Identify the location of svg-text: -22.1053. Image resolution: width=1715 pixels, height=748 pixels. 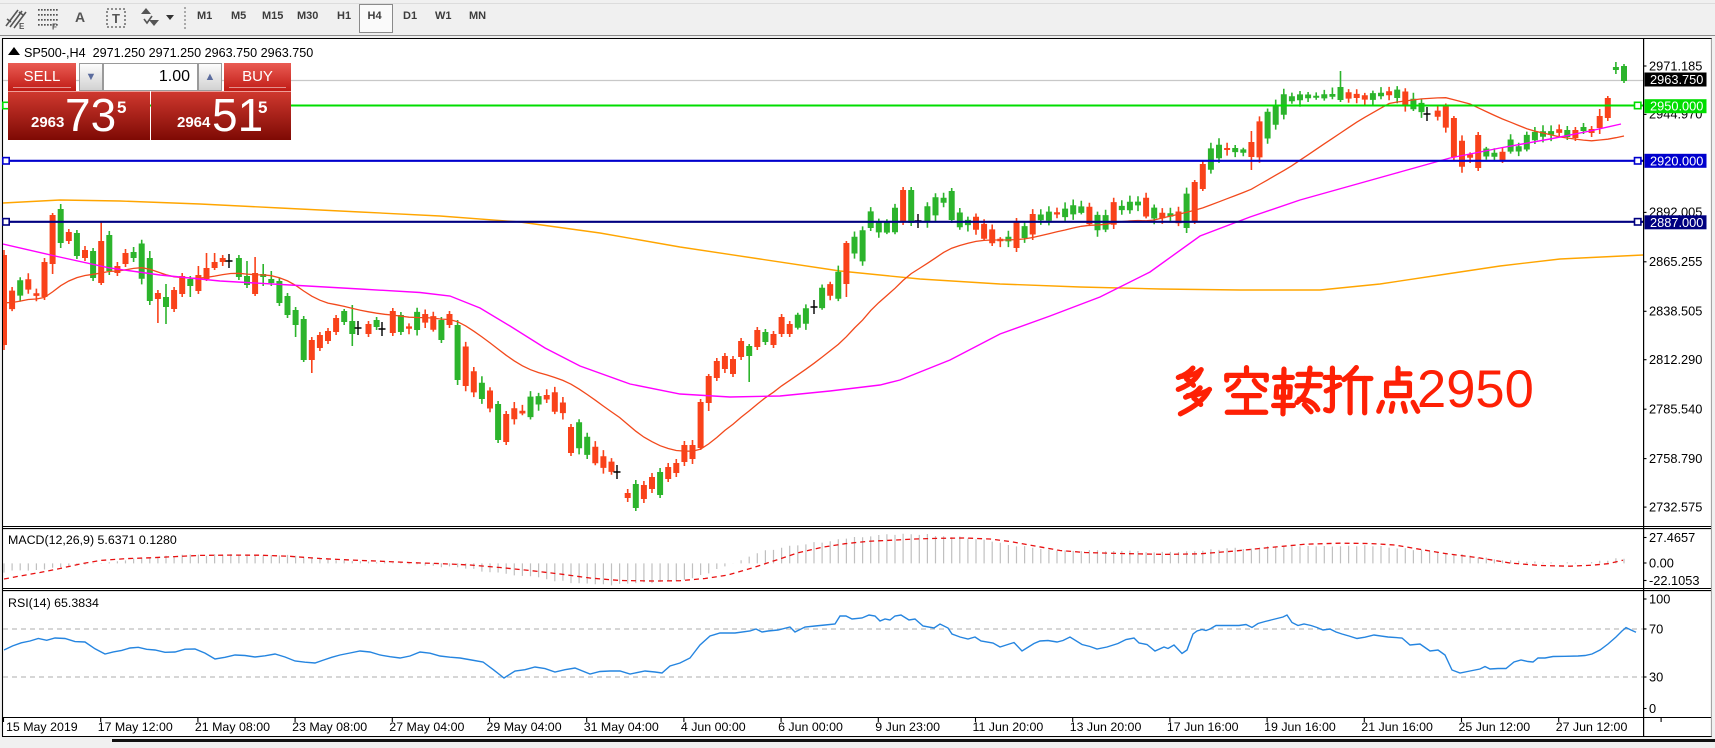
(1674, 580).